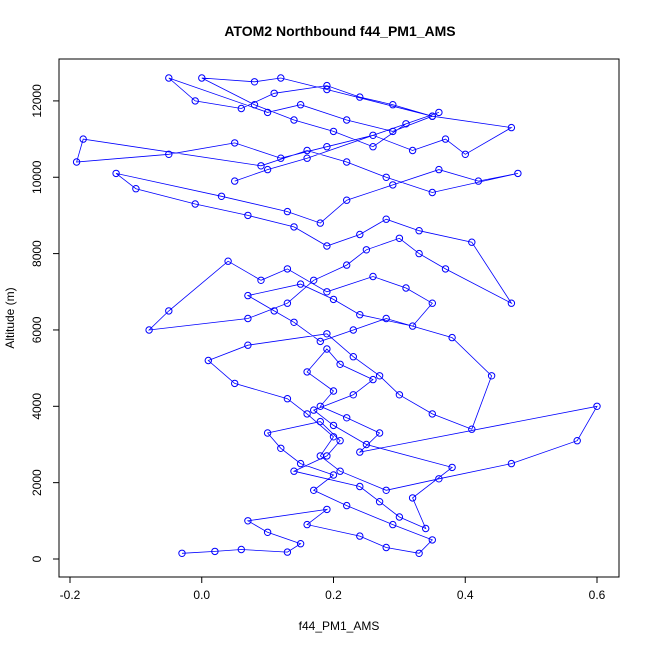  Describe the element at coordinates (597, 595) in the screenshot. I see `x-tick-label: 0.6` at that location.